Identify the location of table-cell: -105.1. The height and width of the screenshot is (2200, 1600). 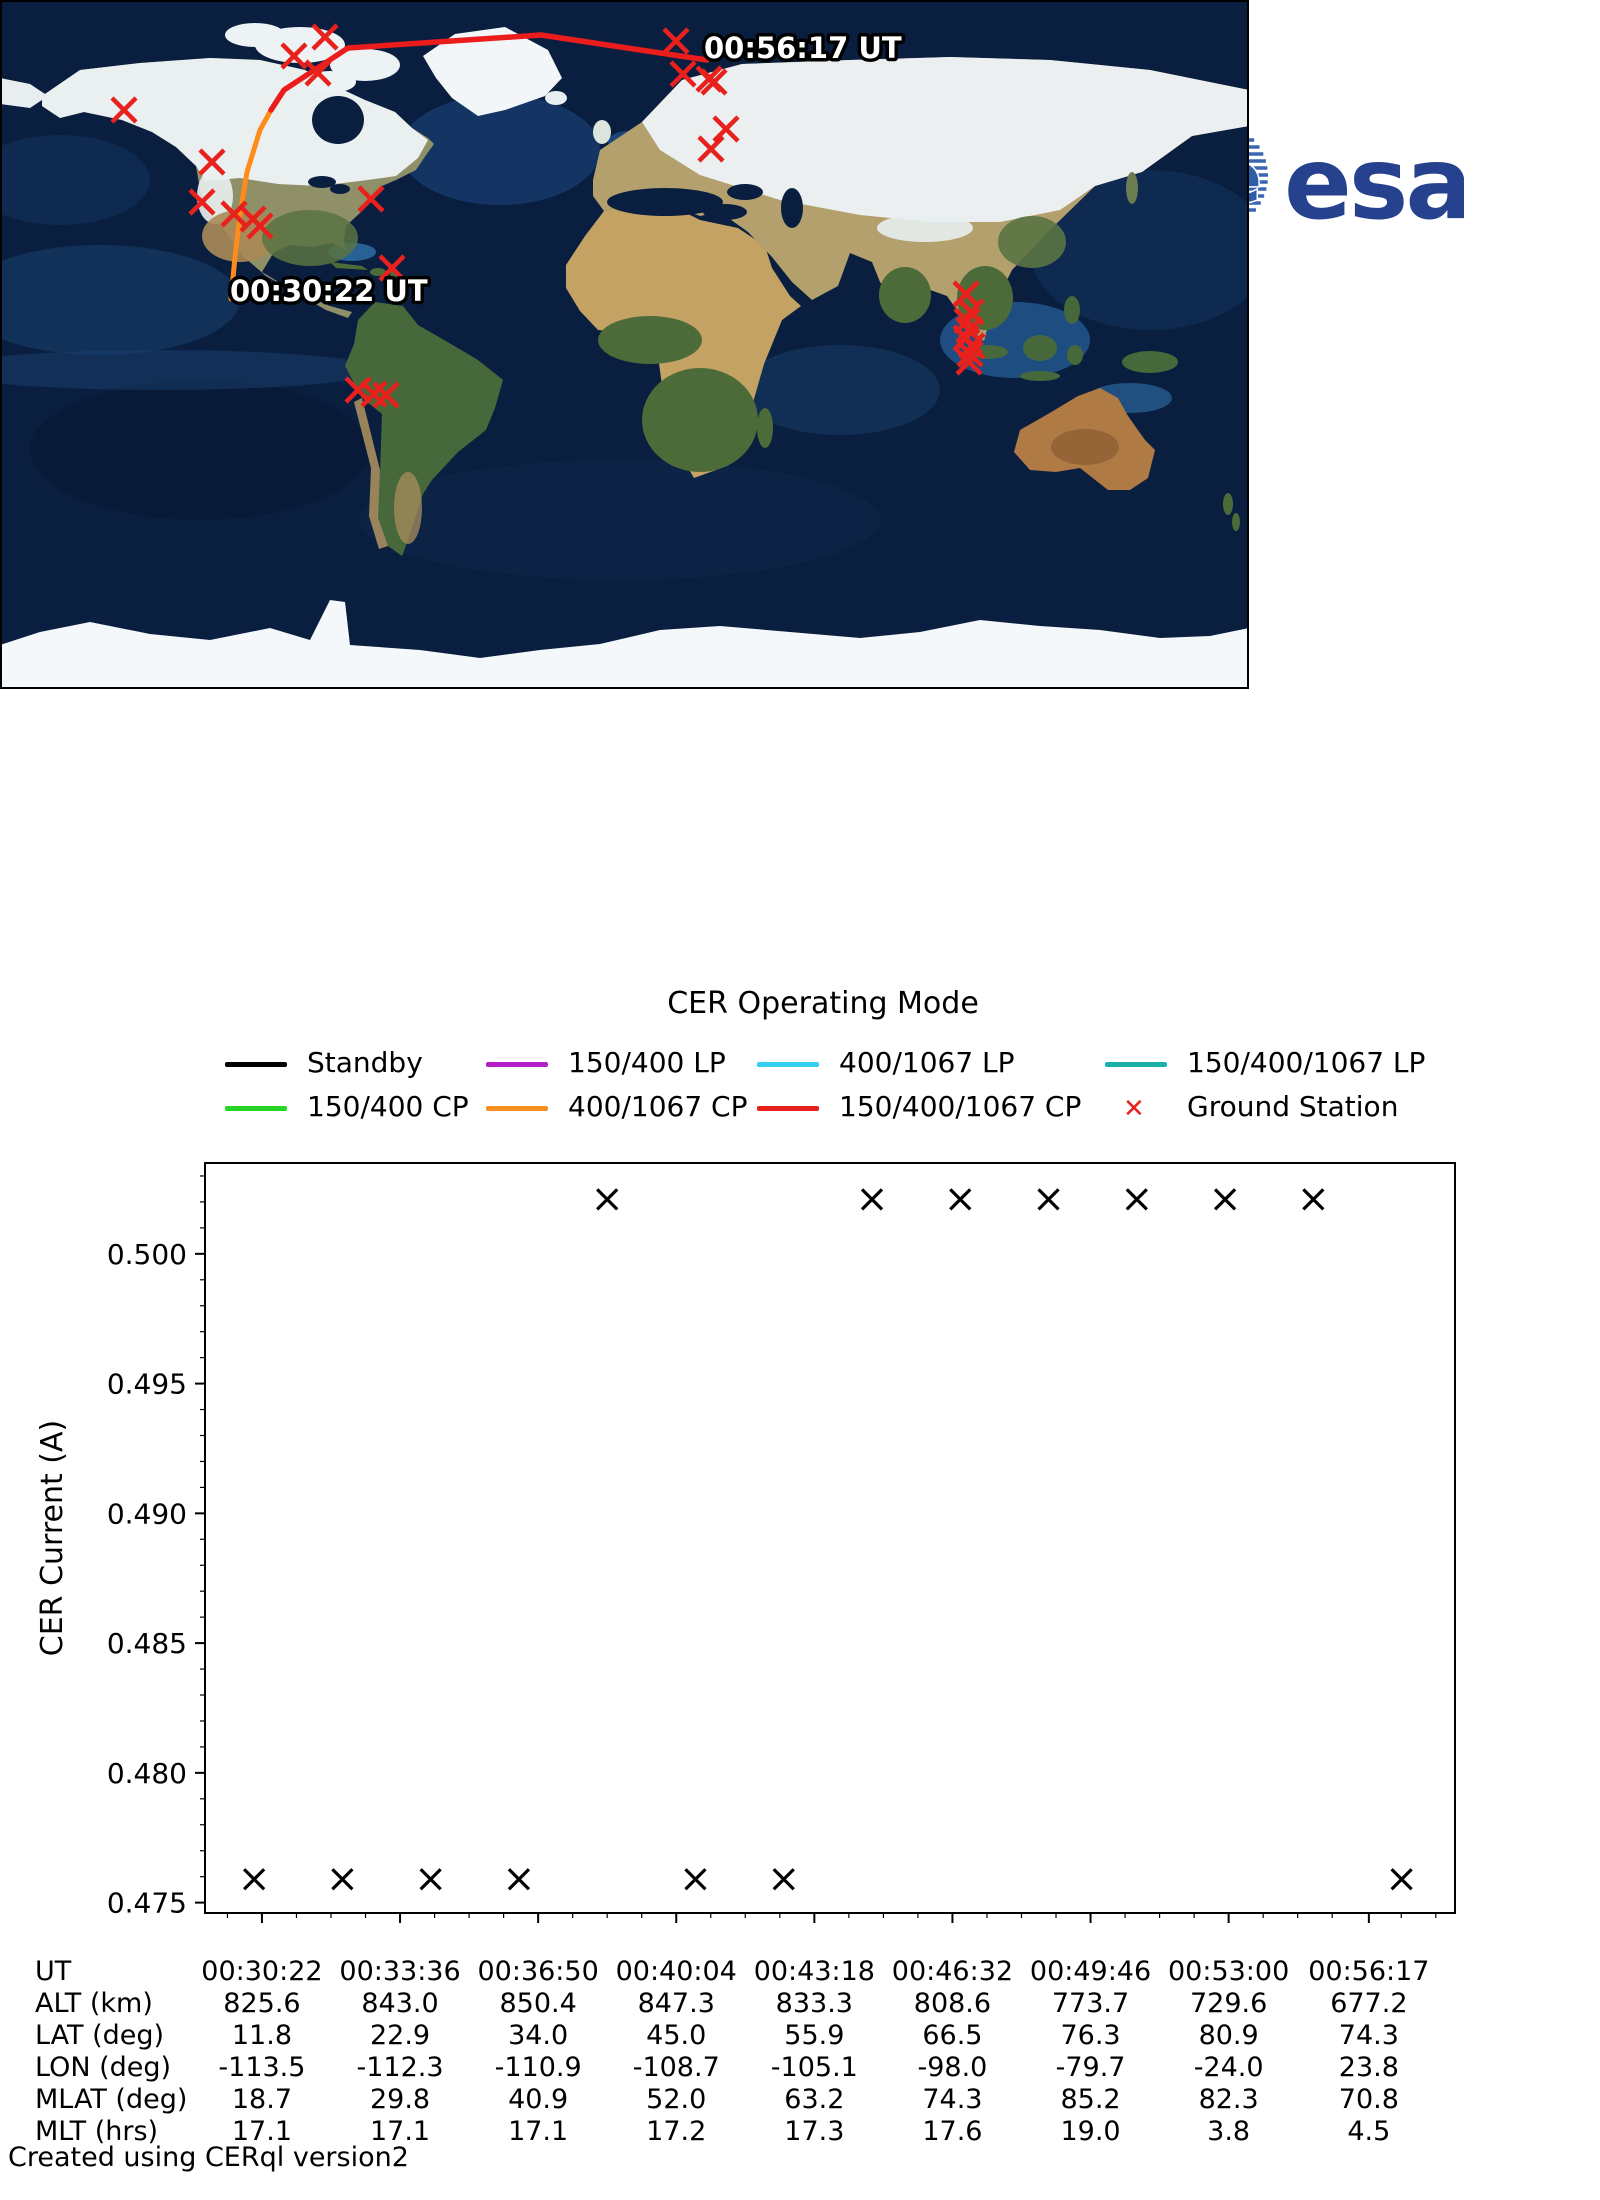
(814, 2067).